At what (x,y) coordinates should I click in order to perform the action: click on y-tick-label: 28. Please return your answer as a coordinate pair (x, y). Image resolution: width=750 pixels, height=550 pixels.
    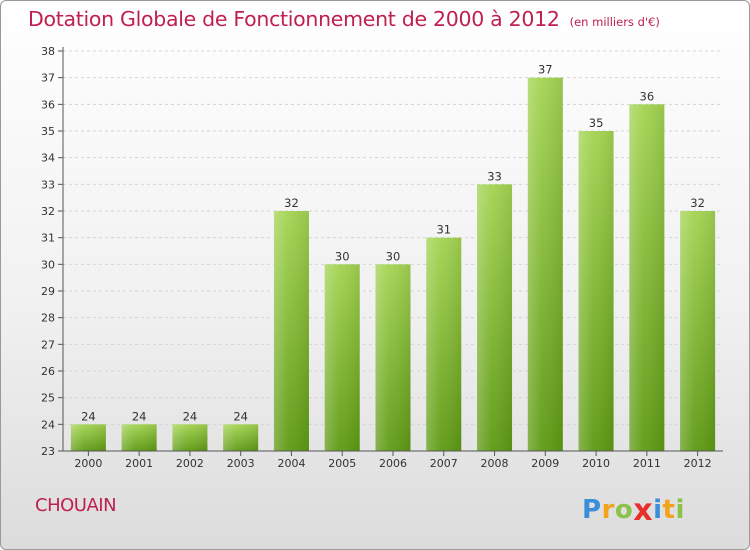
    Looking at the image, I should click on (48, 318).